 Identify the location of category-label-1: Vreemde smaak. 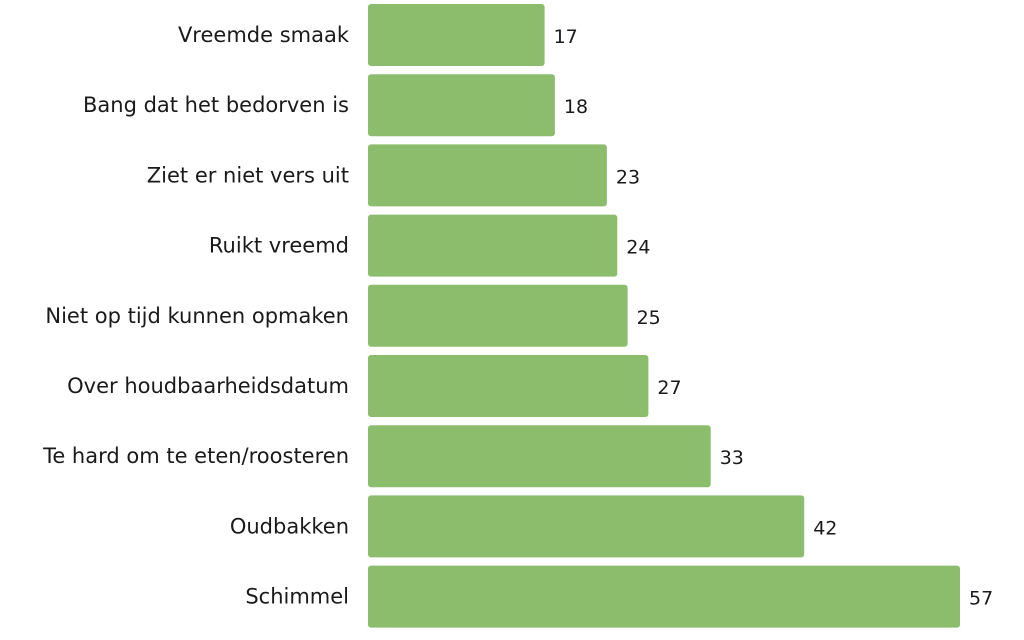
(264, 35).